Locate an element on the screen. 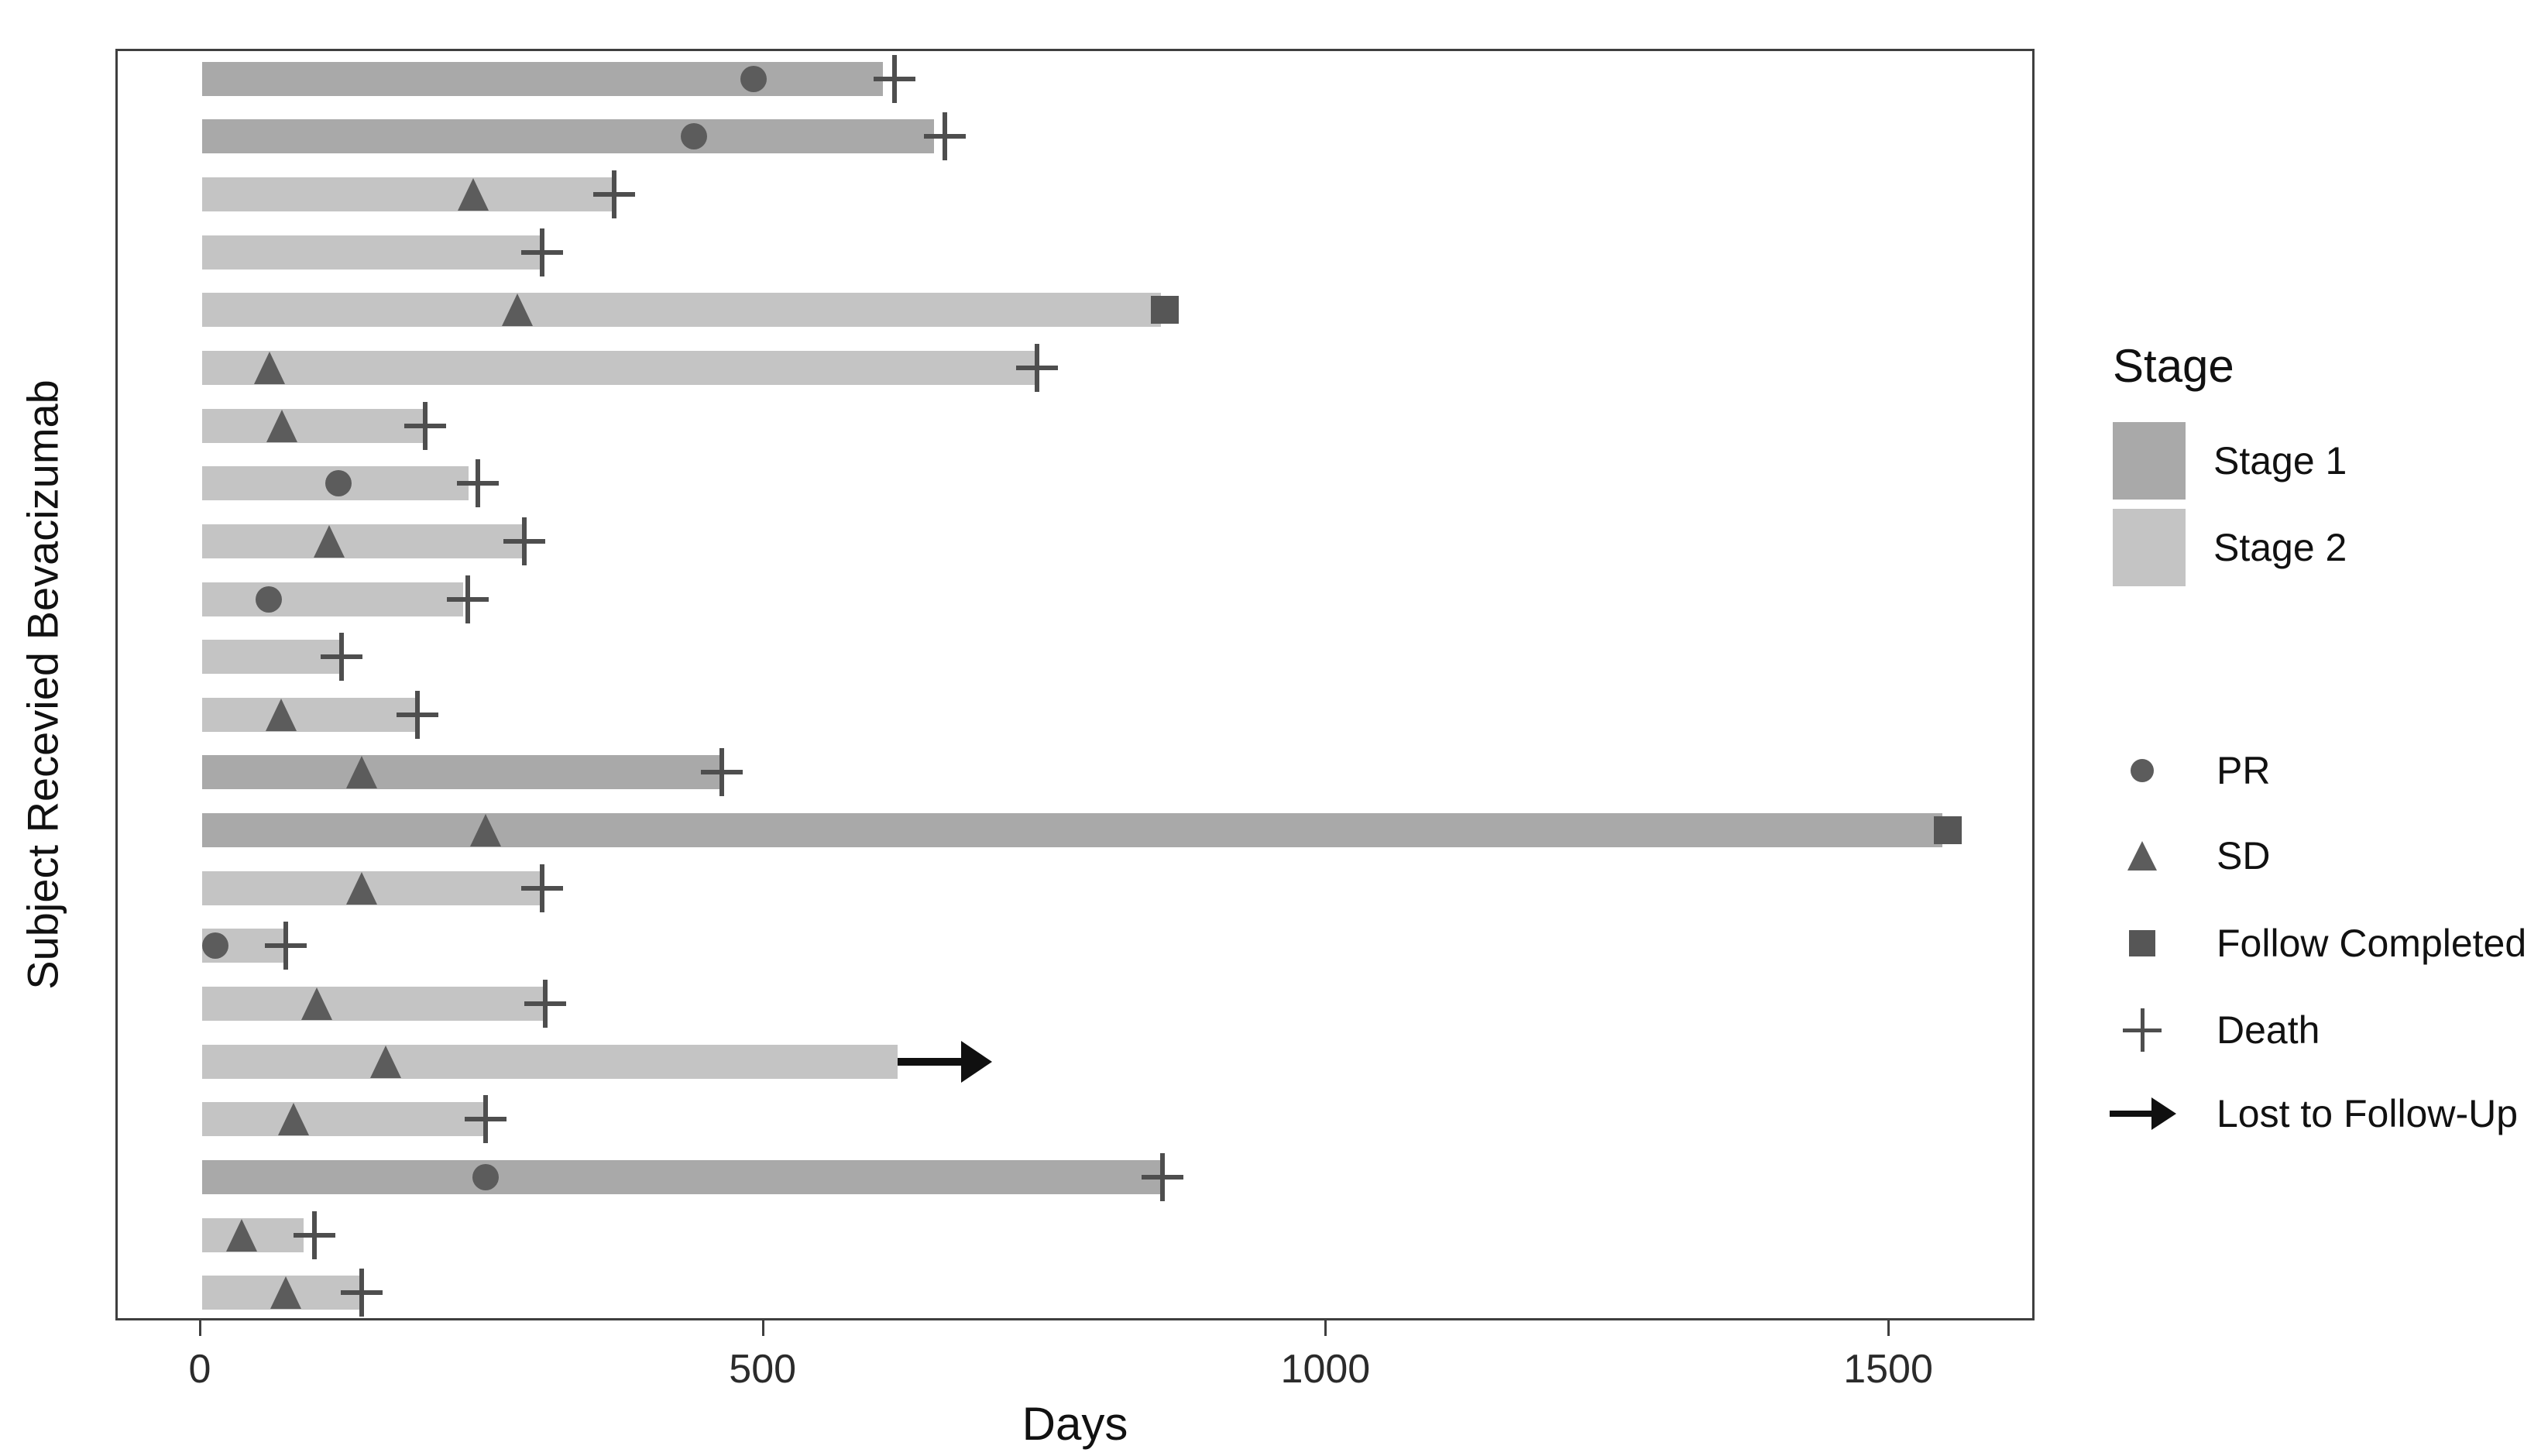 Image resolution: width=2548 pixels, height=1456 pixels. marker-legend-label: Lost to Follow-Up is located at coordinates (2368, 1113).